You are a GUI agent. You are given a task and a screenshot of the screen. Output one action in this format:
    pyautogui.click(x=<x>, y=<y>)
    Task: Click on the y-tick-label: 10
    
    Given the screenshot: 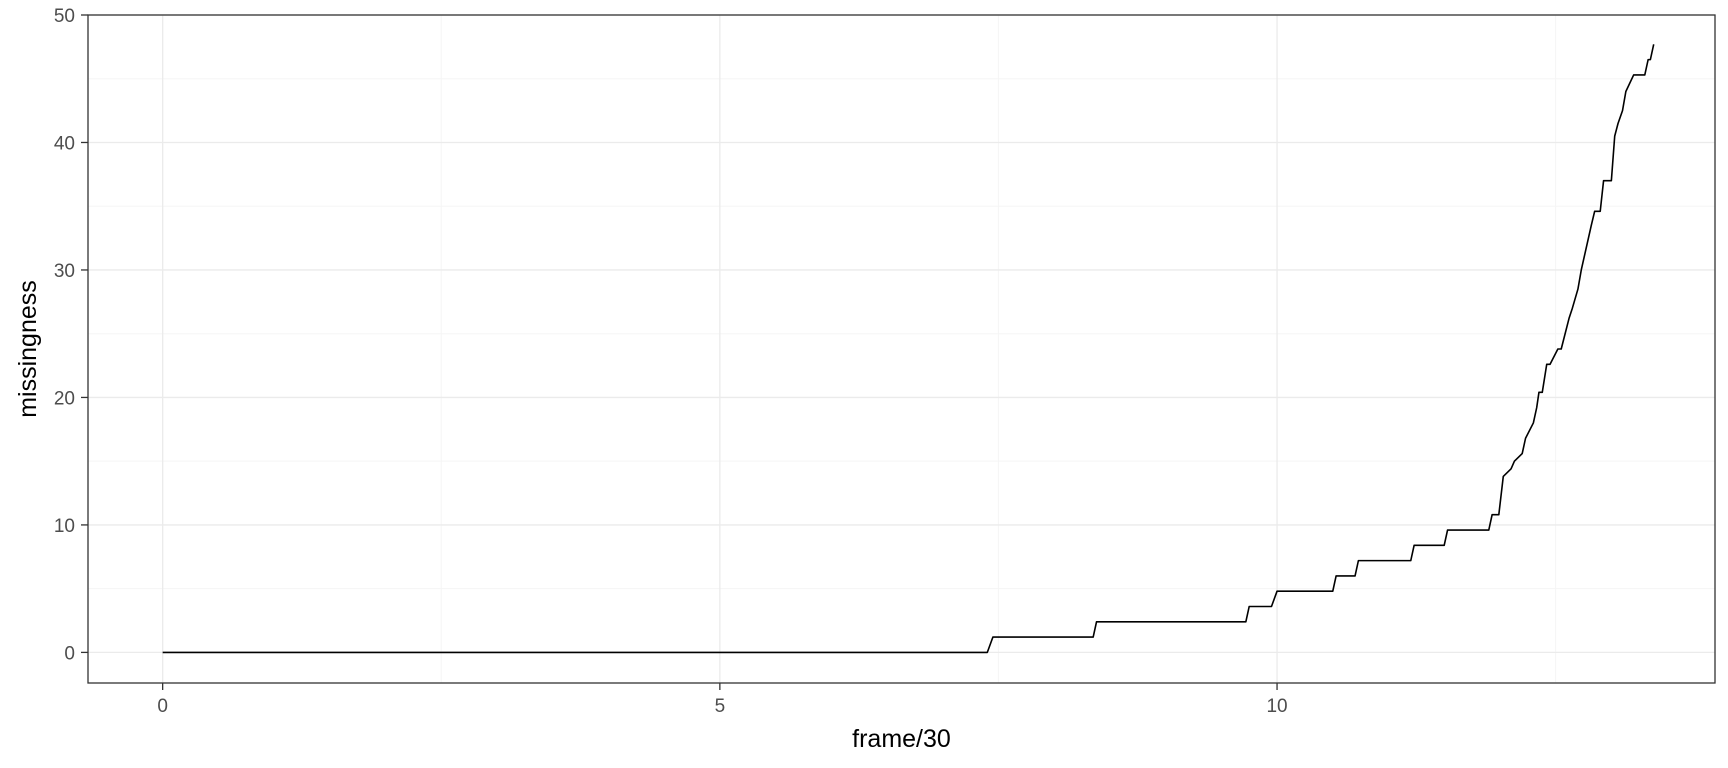 What is the action you would take?
    pyautogui.click(x=64, y=526)
    